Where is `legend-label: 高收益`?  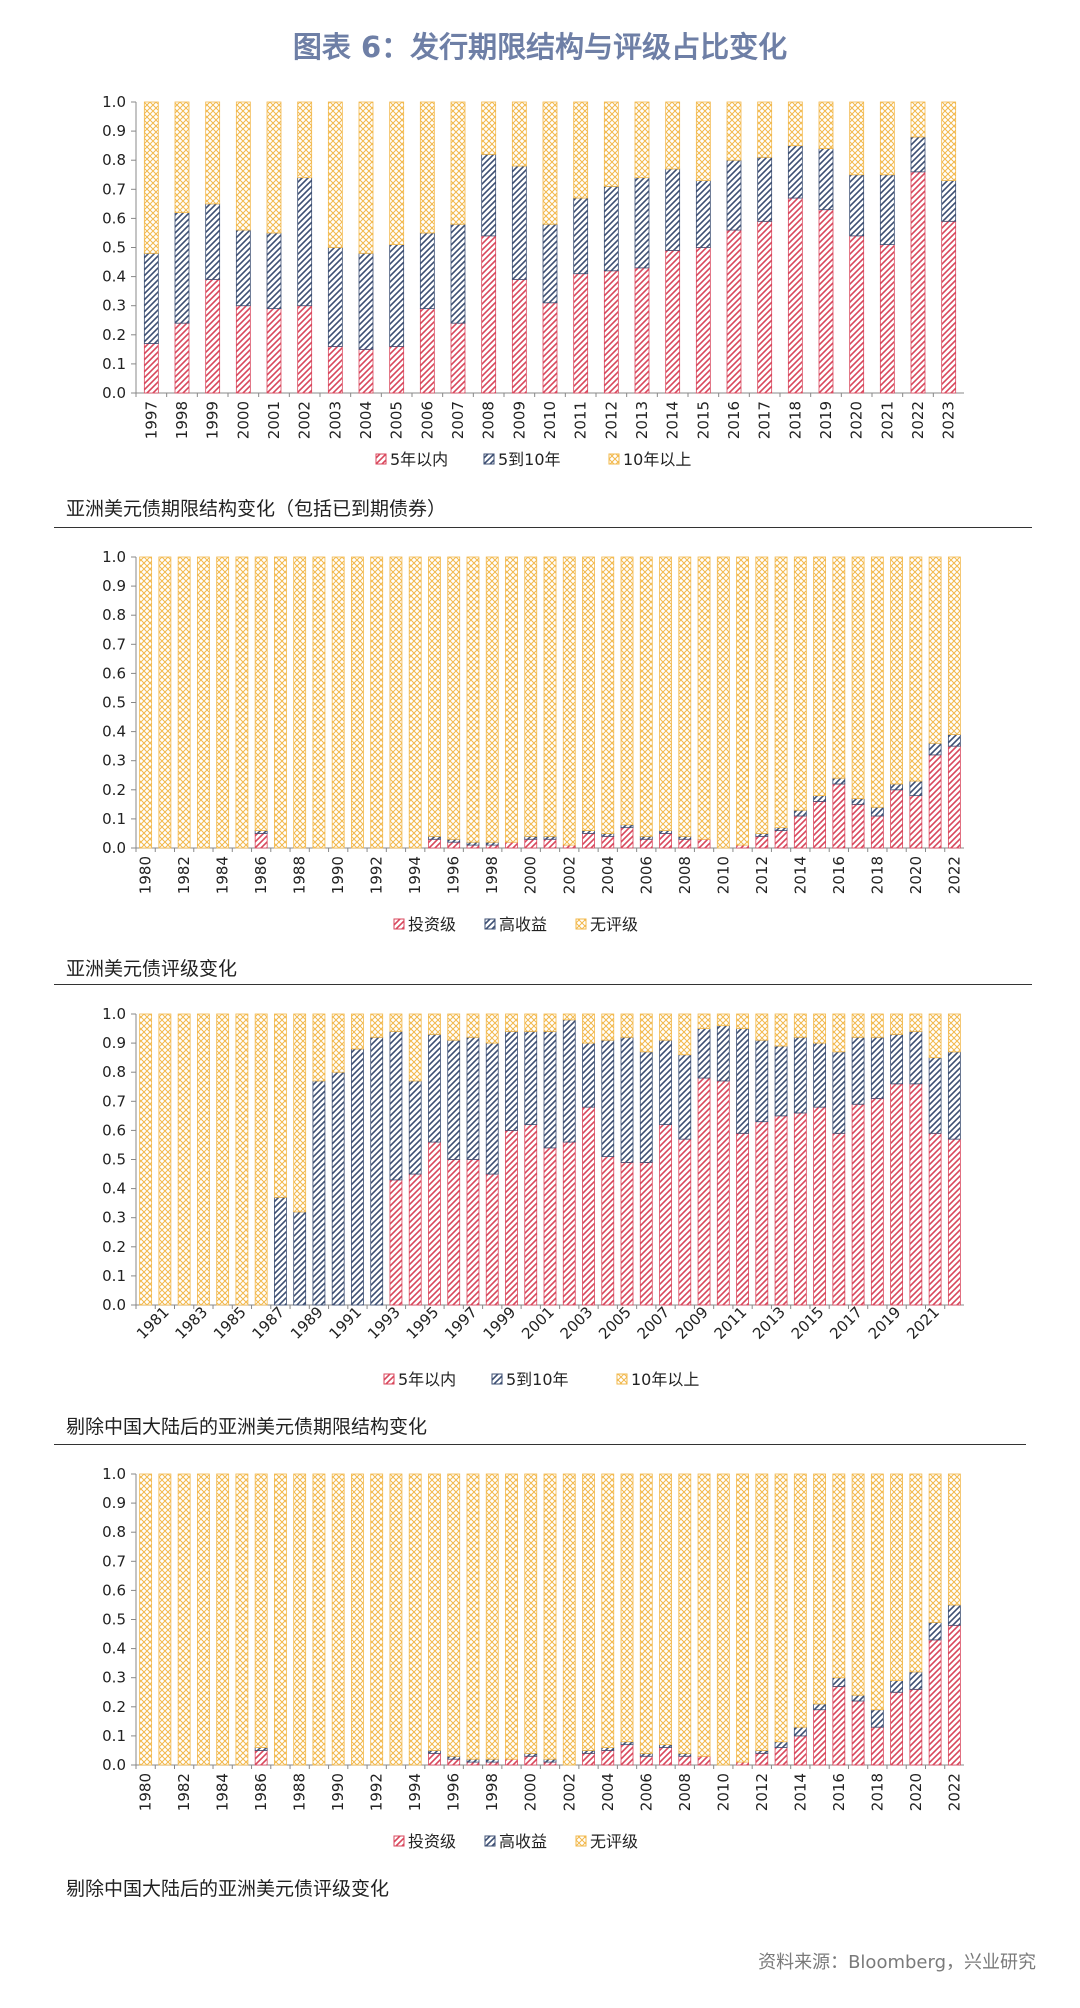
legend-label: 高收益 is located at coordinates (523, 924).